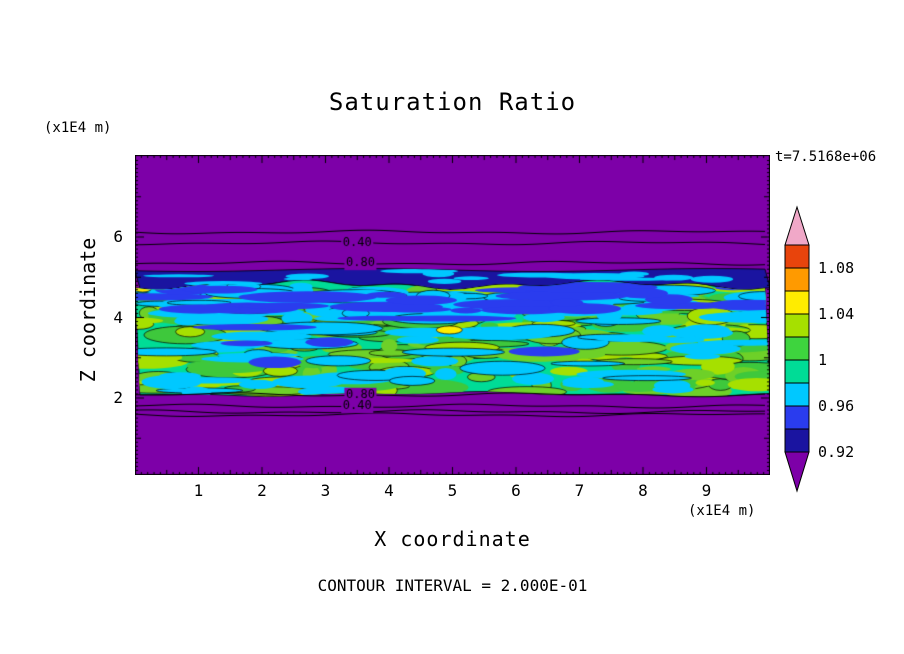 The height and width of the screenshot is (654, 904). What do you see at coordinates (118, 317) in the screenshot?
I see `y-tick-label: 4` at bounding box center [118, 317].